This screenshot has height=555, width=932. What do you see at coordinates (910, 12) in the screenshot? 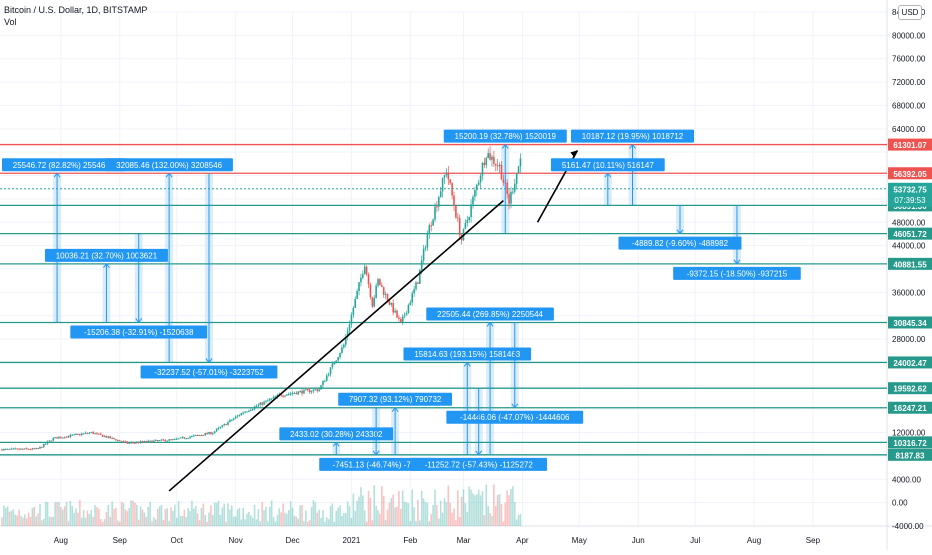
I see `currency-badge: USD` at bounding box center [910, 12].